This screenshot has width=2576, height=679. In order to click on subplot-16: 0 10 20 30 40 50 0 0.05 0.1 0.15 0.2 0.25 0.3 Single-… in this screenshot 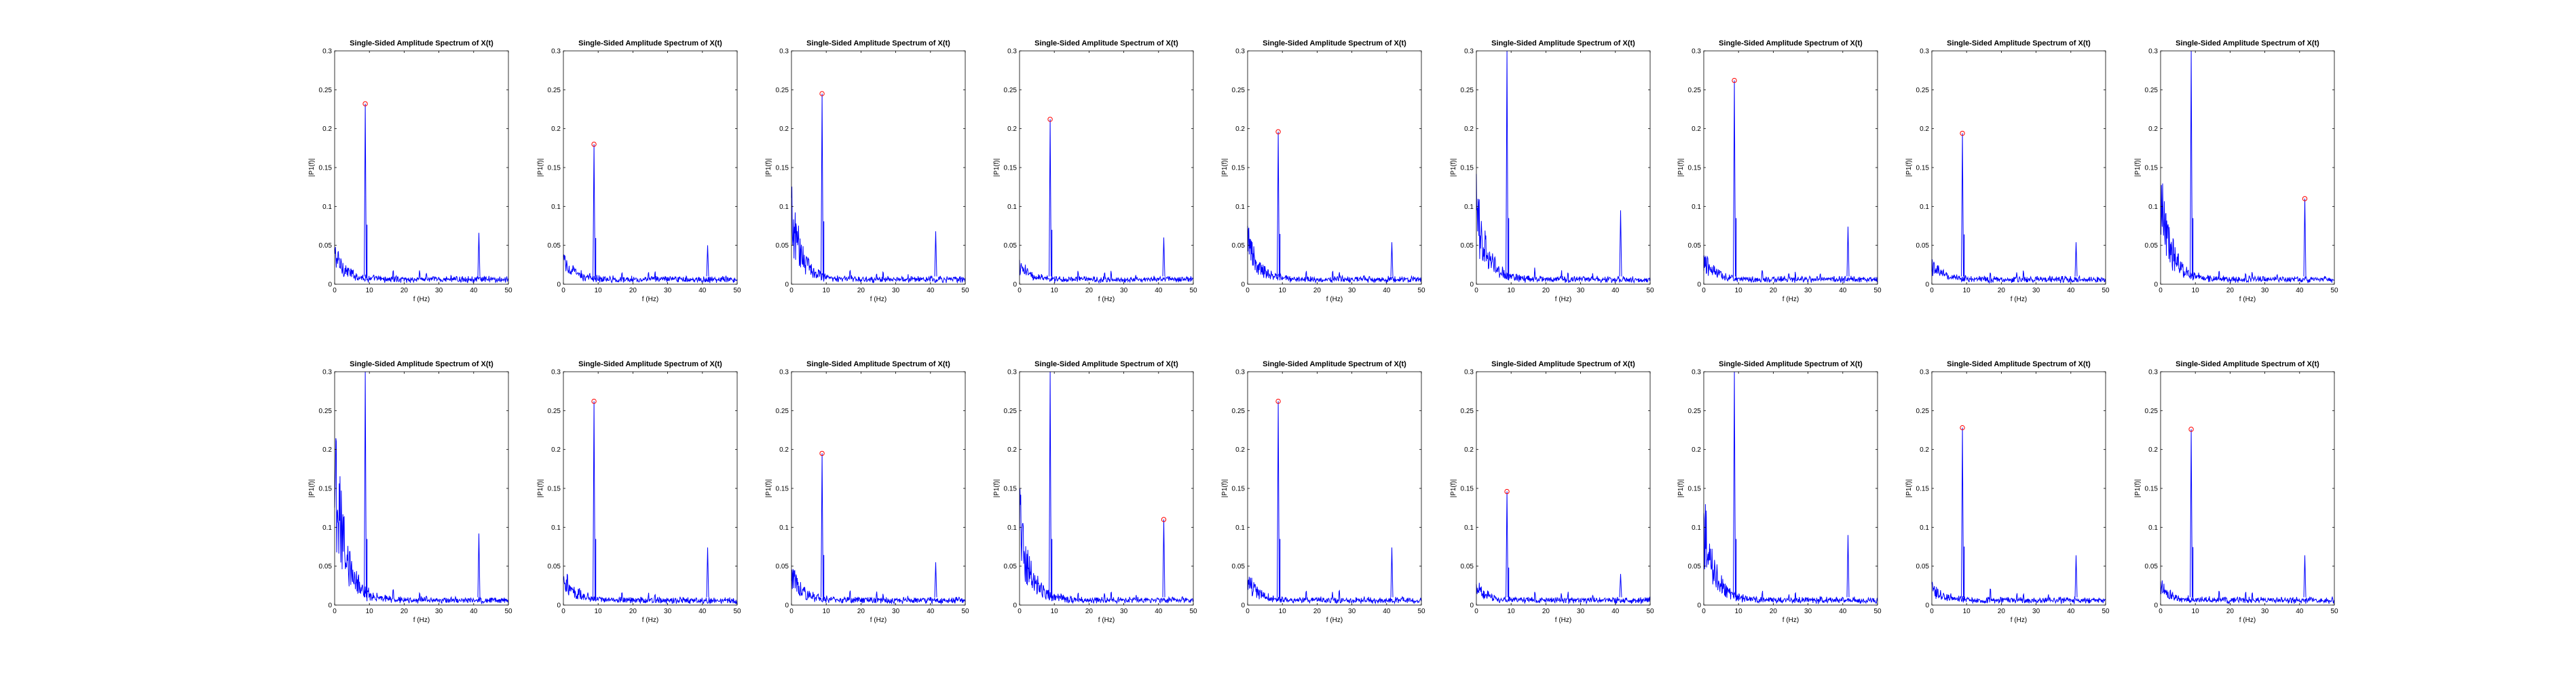, I will do `click(1780, 492)`.